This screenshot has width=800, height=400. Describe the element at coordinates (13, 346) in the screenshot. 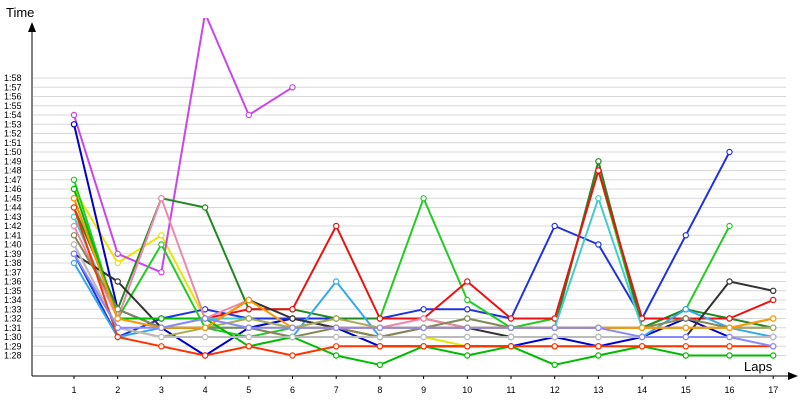

I see `y-tick-label: 1:29` at that location.